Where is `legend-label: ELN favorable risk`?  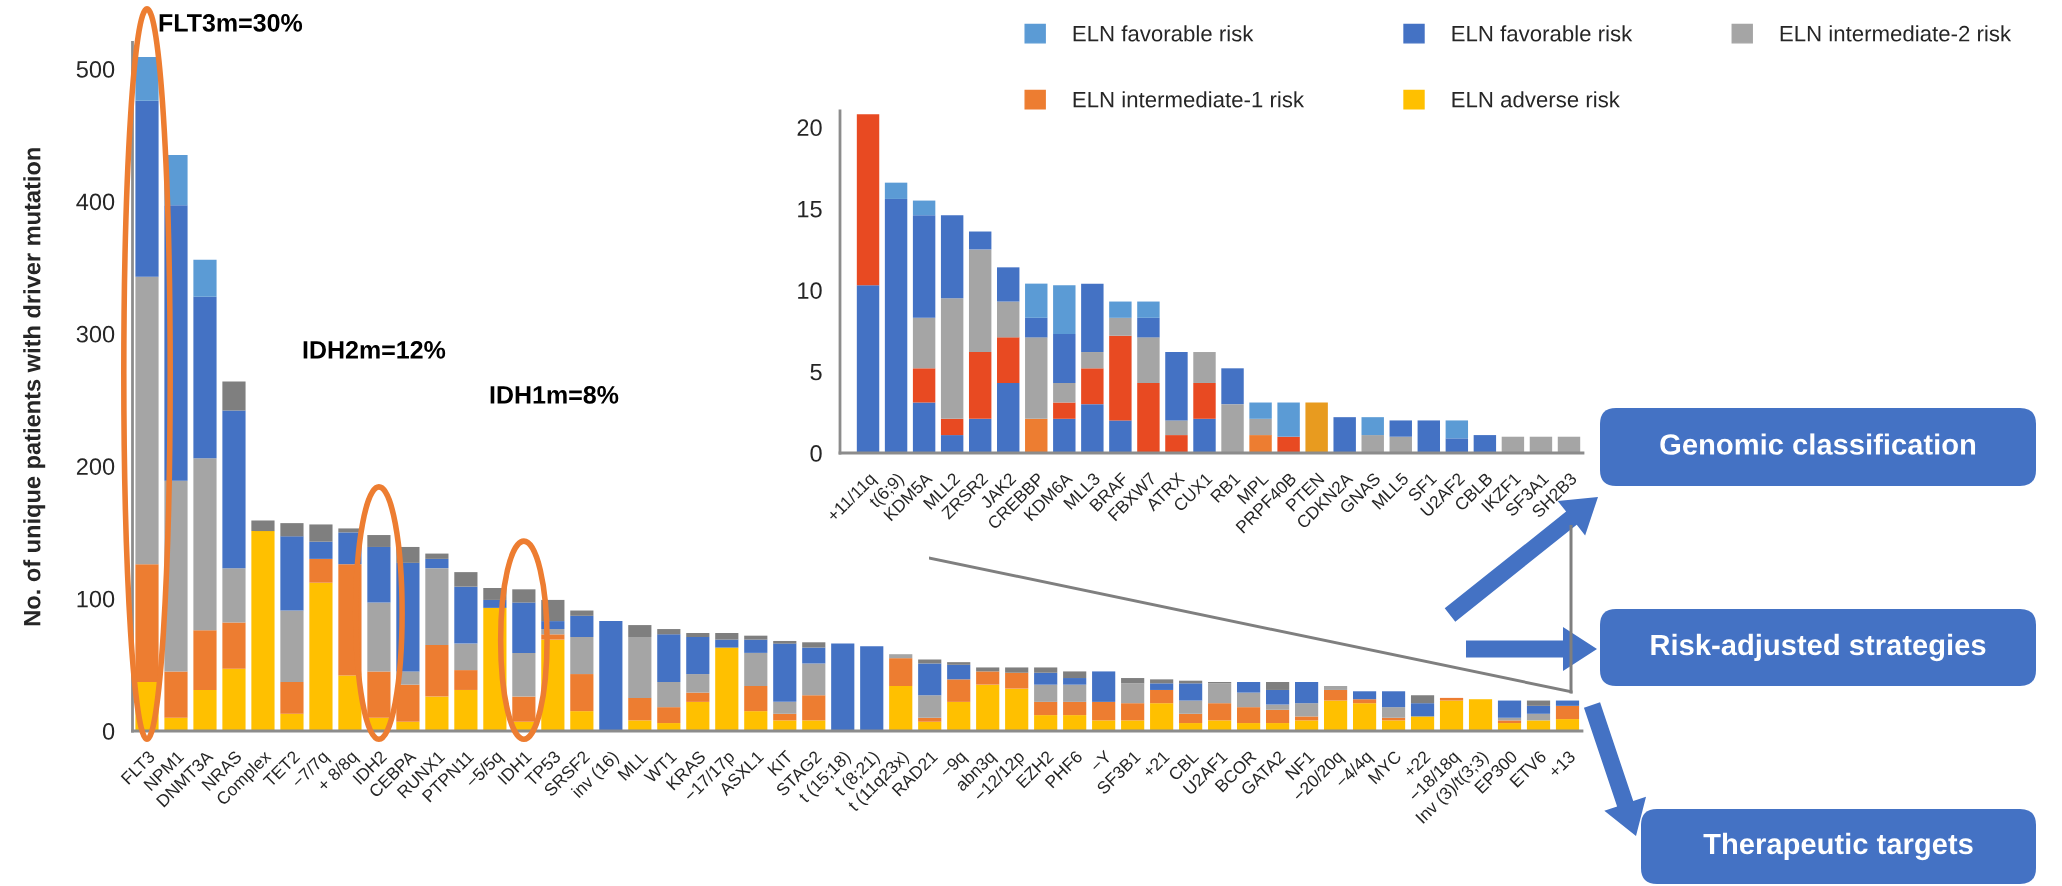
legend-label: ELN favorable risk is located at coordinates (1542, 33).